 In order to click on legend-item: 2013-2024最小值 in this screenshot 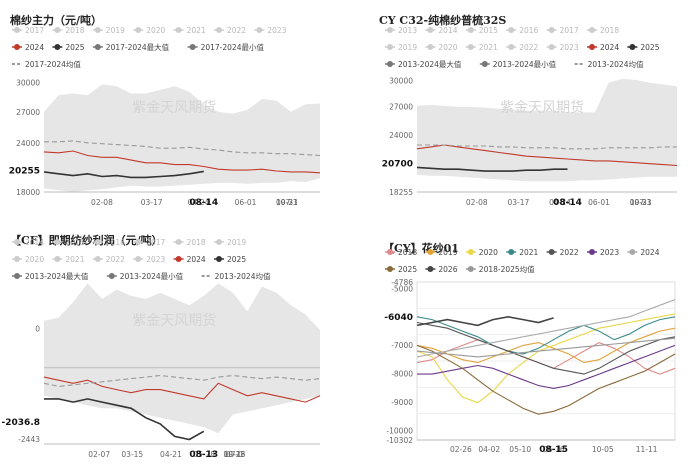, I will do `click(145, 276)`.